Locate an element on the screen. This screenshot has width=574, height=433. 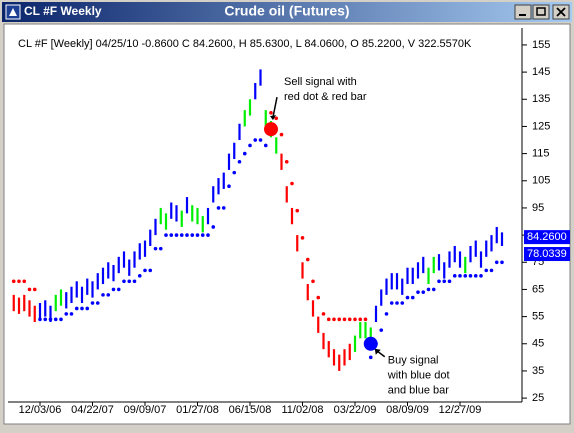
window-buttons is located at coordinates (542, 12).